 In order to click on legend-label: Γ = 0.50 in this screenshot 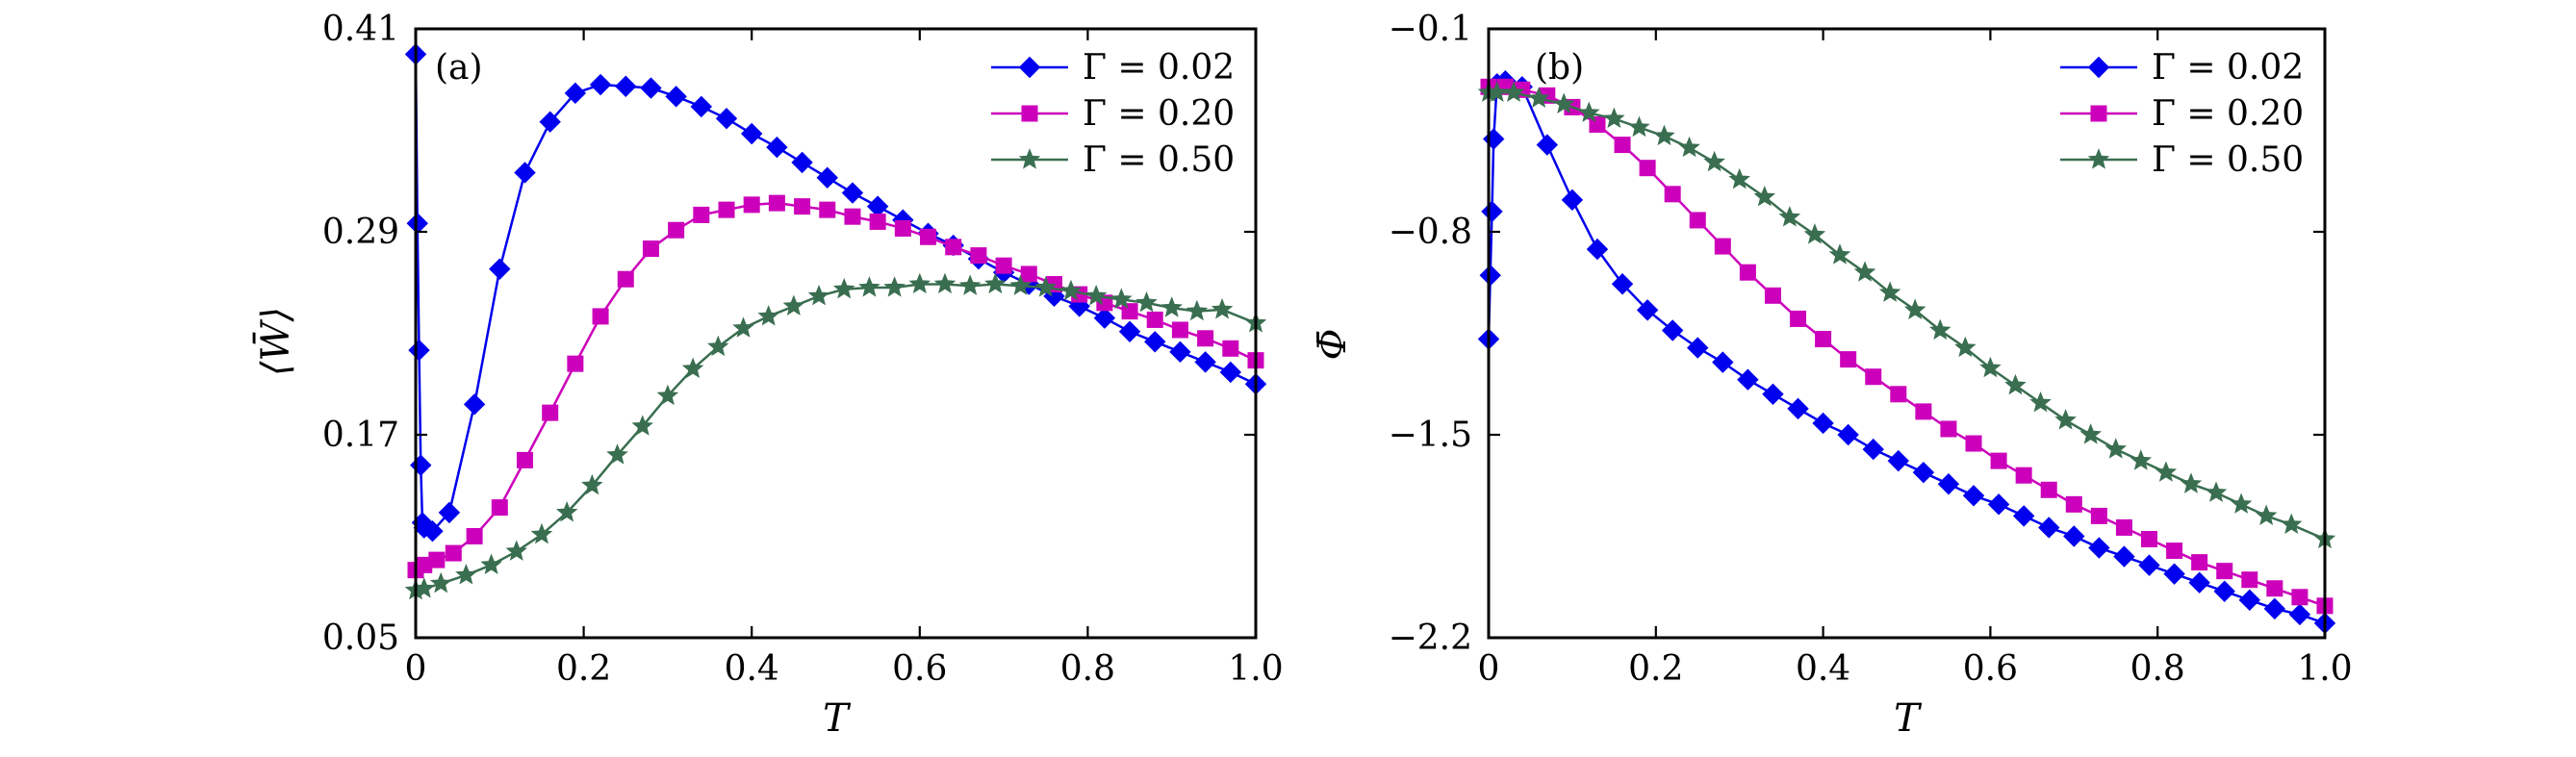, I will do `click(2228, 160)`.